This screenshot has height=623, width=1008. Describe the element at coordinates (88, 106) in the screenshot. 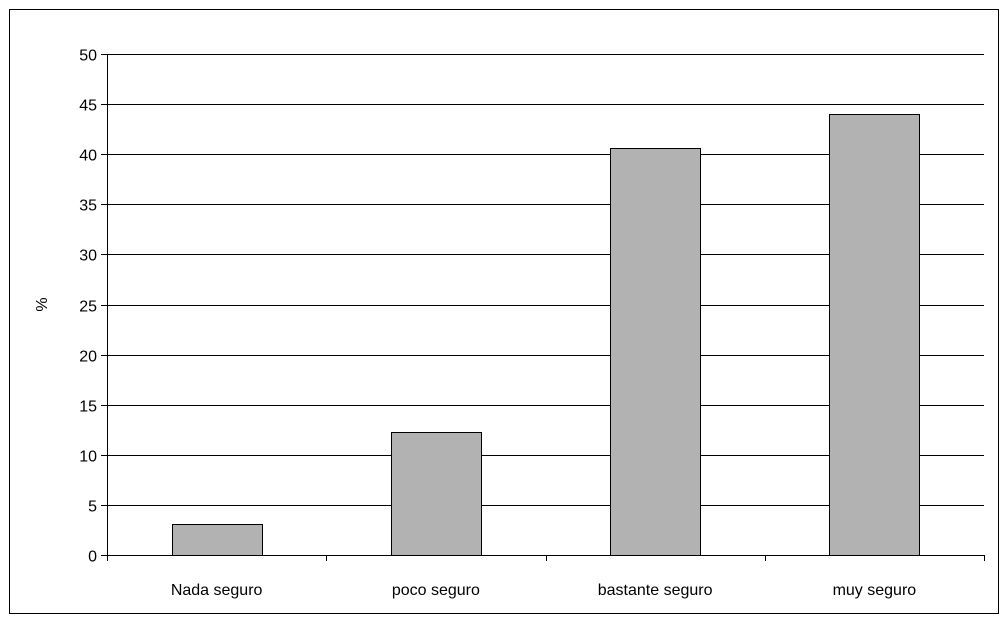

I see `y-tick-label: 45` at that location.